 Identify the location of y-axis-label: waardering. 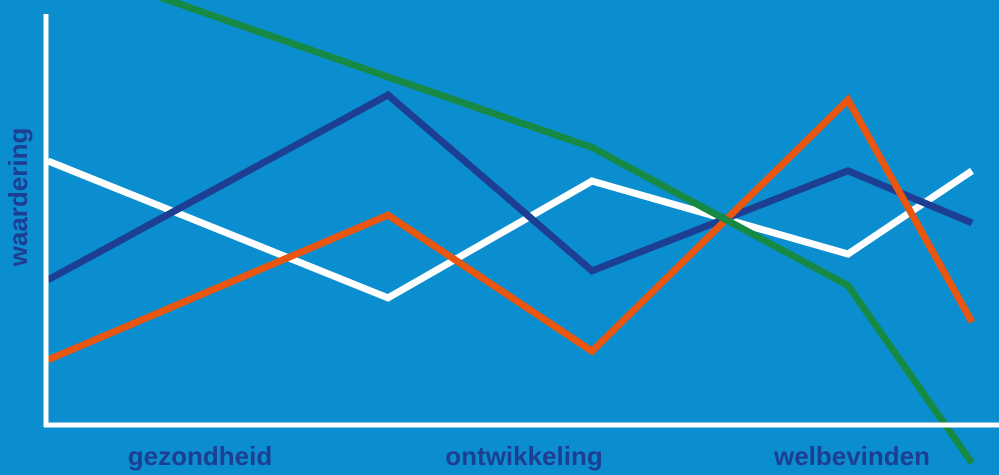
(18, 198).